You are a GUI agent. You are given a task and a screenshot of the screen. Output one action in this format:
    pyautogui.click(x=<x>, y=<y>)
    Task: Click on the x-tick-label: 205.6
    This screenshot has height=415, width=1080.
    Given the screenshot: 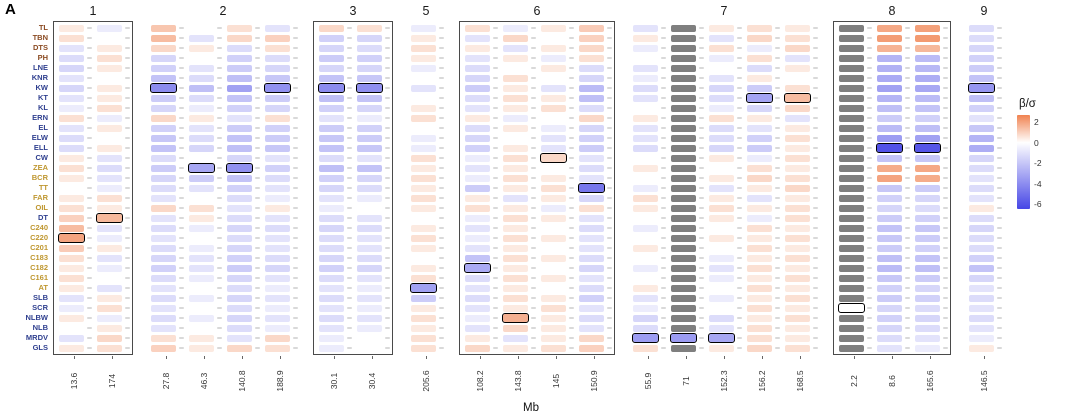 What is the action you would take?
    pyautogui.click(x=426, y=381)
    